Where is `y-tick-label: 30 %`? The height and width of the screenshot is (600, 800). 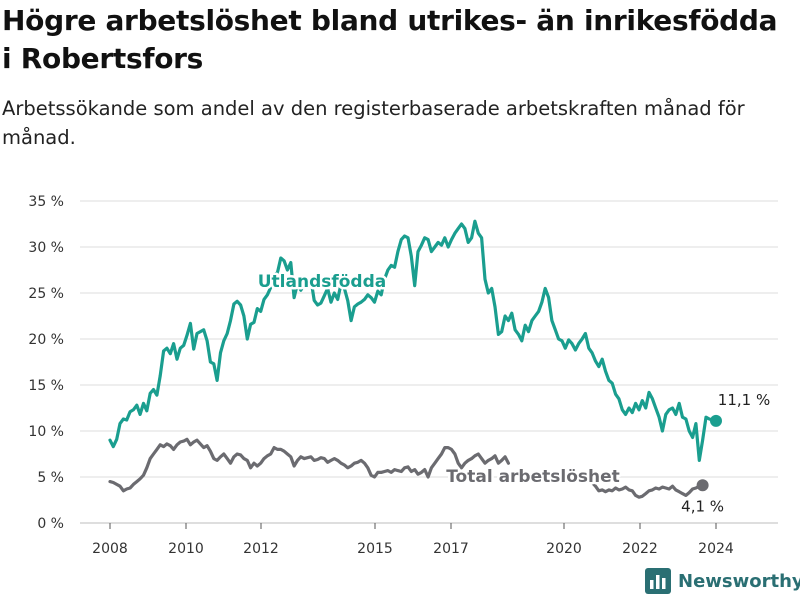 y-tick-label: 30 % is located at coordinates (46, 248).